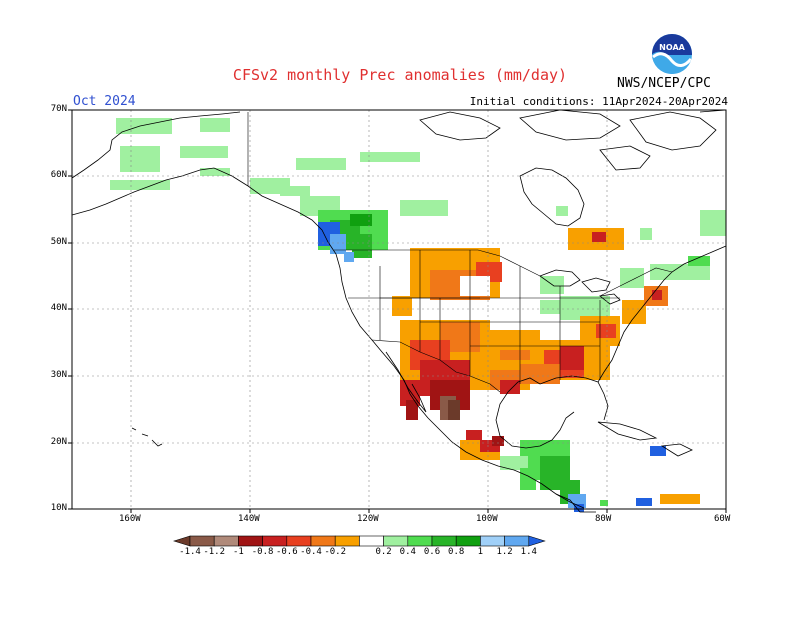 The image size is (800, 618). Describe the element at coordinates (480, 552) in the screenshot. I see `colorbar-label: 1` at that location.